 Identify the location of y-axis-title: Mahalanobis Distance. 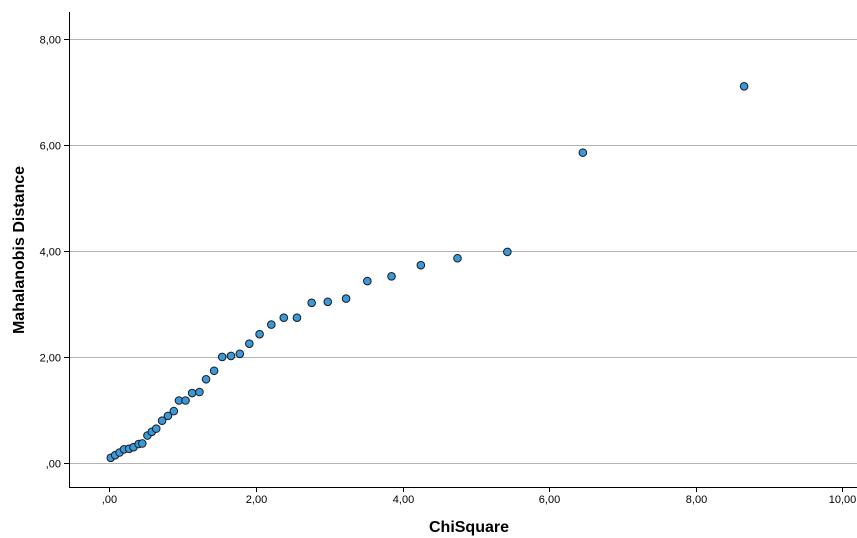
(19, 250).